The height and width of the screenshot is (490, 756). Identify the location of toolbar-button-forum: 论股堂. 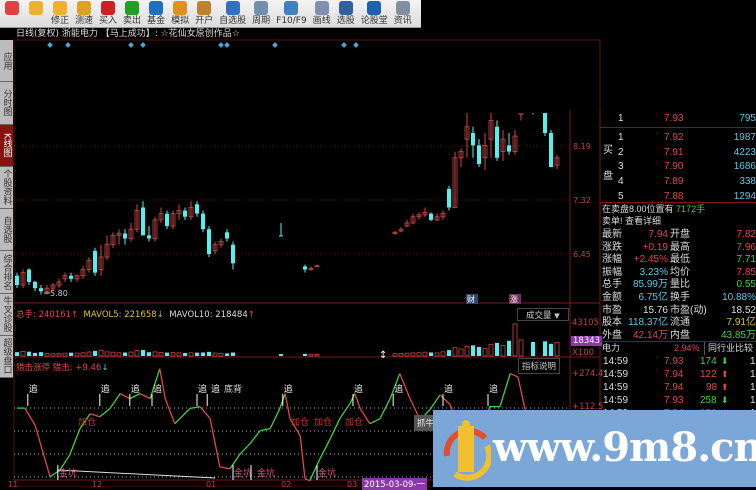
(374, 13).